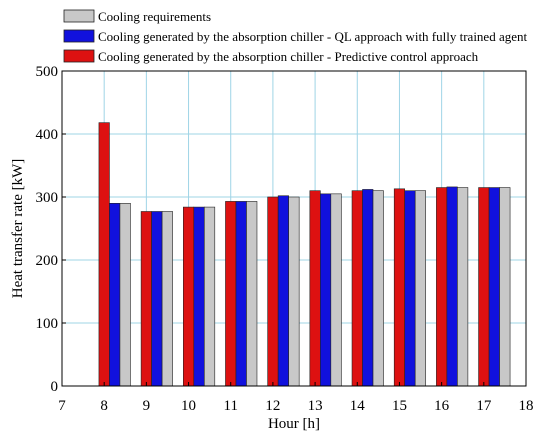 This screenshot has width=550, height=434. Describe the element at coordinates (51, 229) in the screenshot. I see `y-tick-labels: 0 100 200 300 400 500` at that location.